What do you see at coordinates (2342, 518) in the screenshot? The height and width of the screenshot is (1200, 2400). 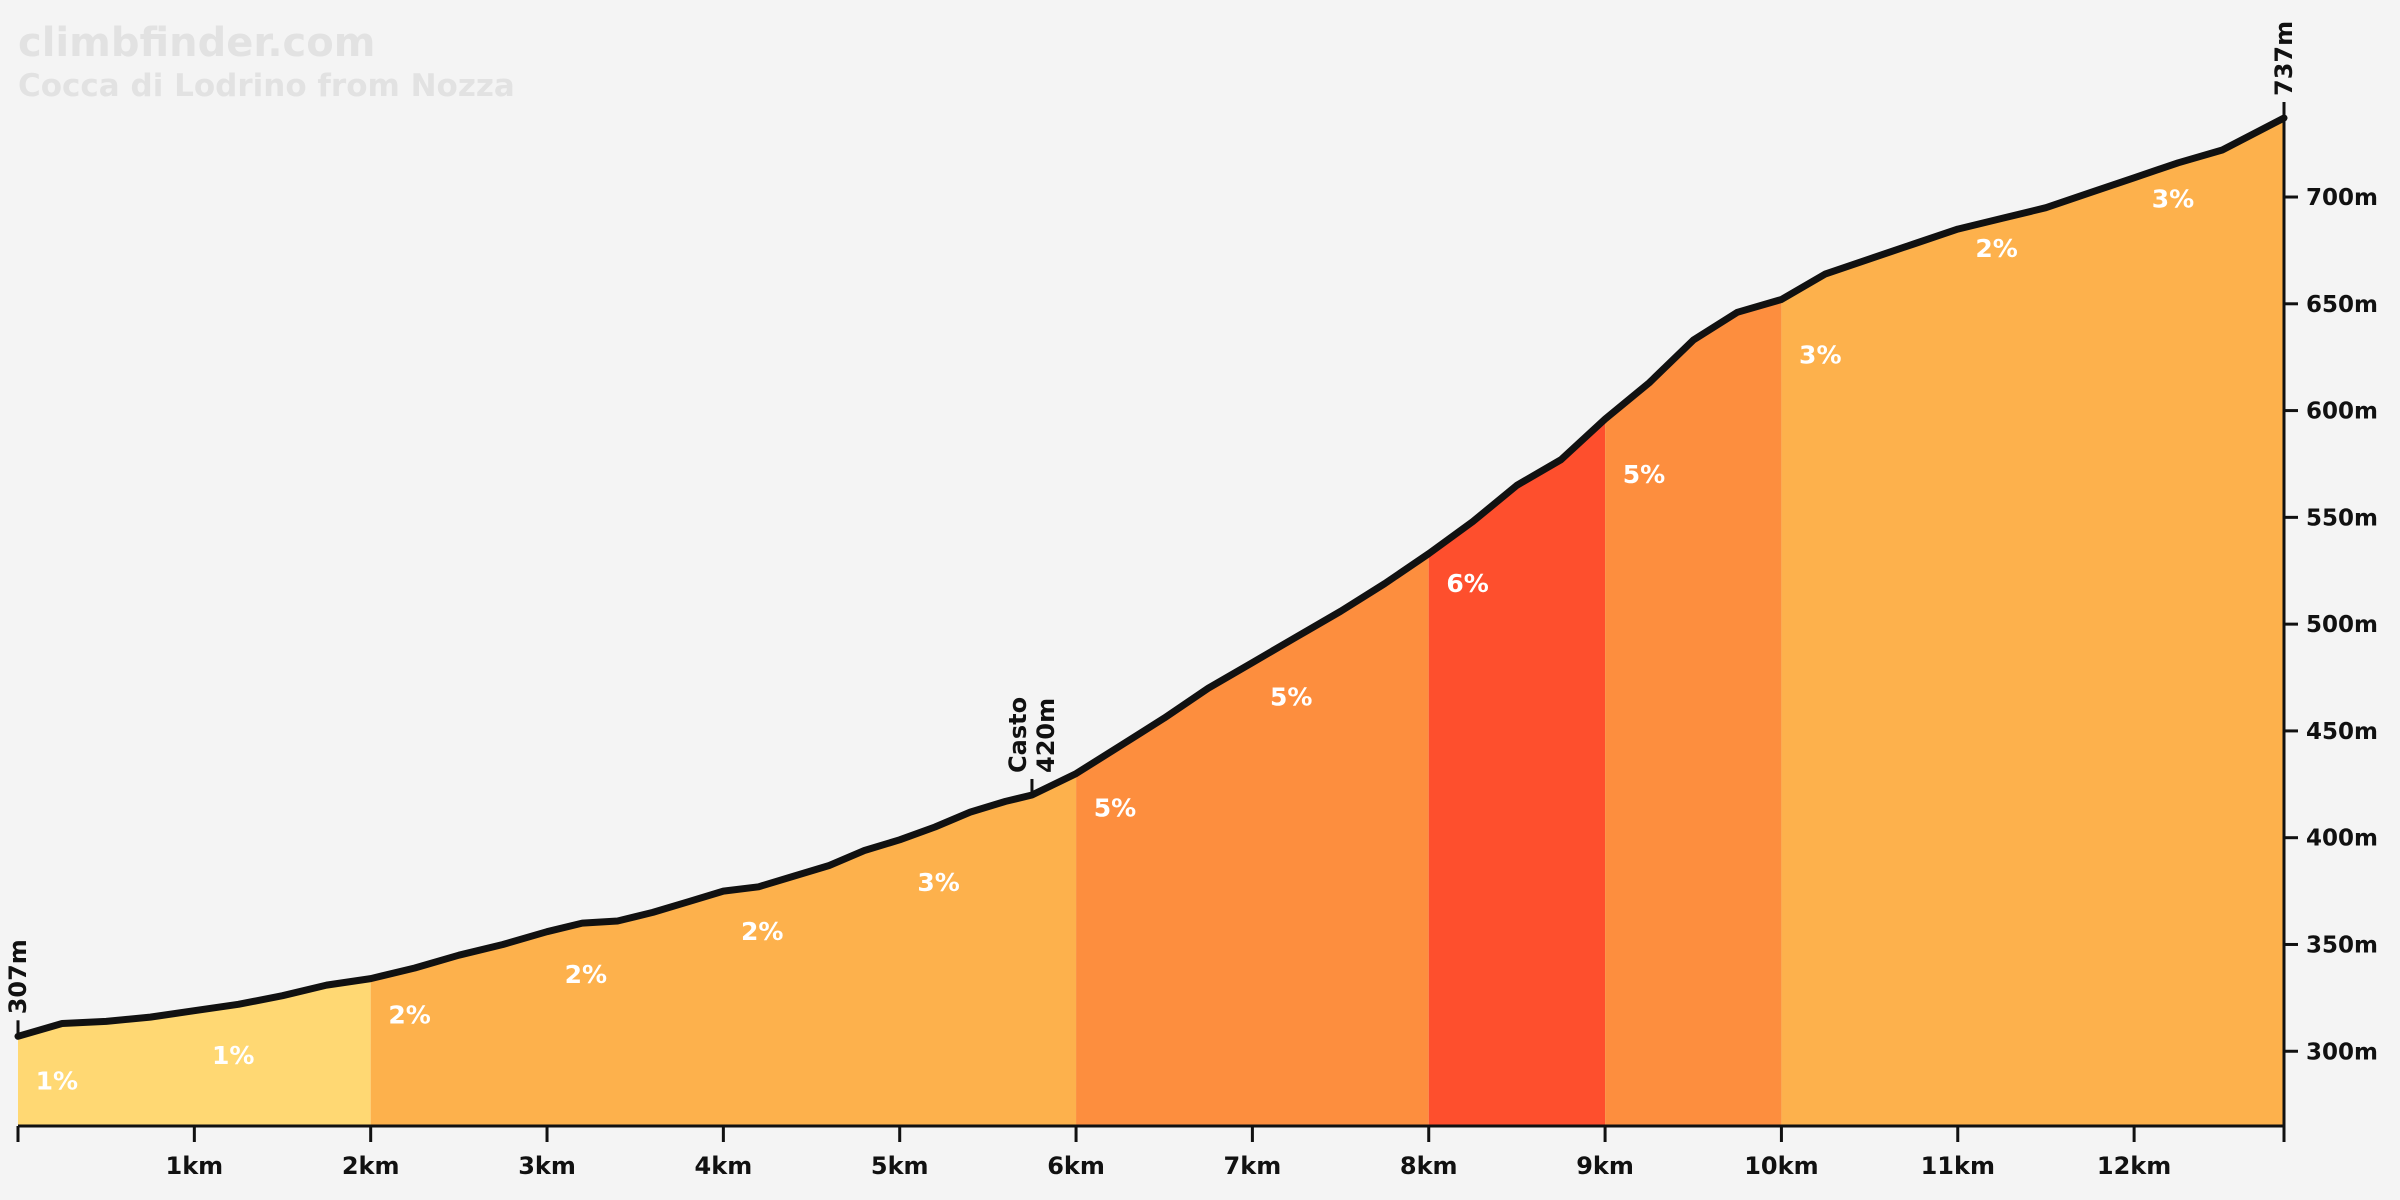 I see `y-tick-label: 550m` at bounding box center [2342, 518].